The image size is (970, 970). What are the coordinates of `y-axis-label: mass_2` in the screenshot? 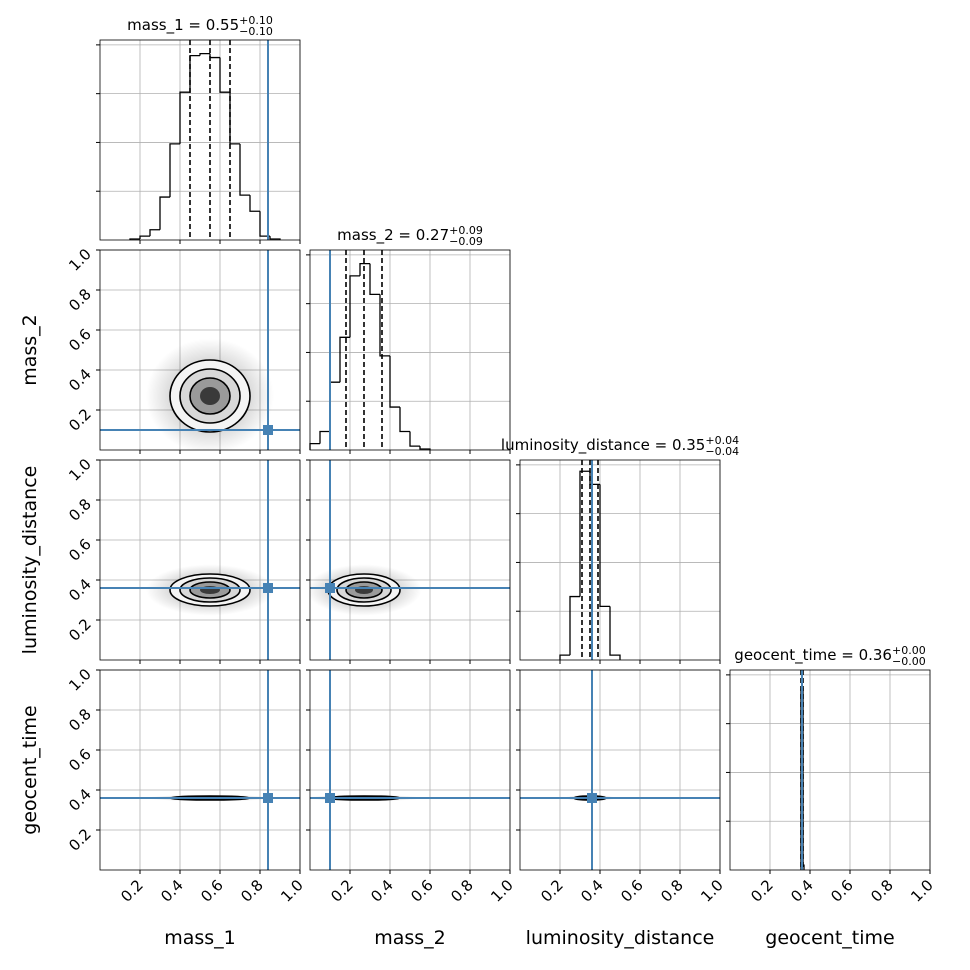 It's located at (30, 350).